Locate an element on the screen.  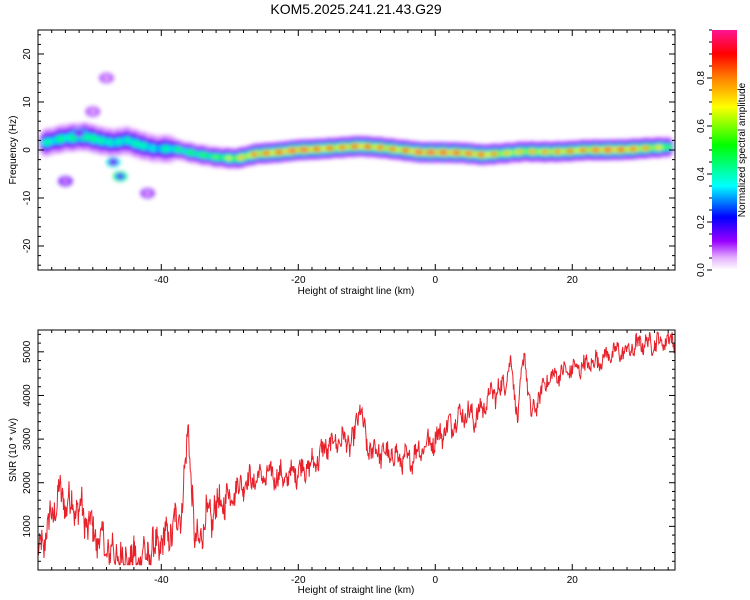
colorbar-tick-label: 0.0 is located at coordinates (701, 270).